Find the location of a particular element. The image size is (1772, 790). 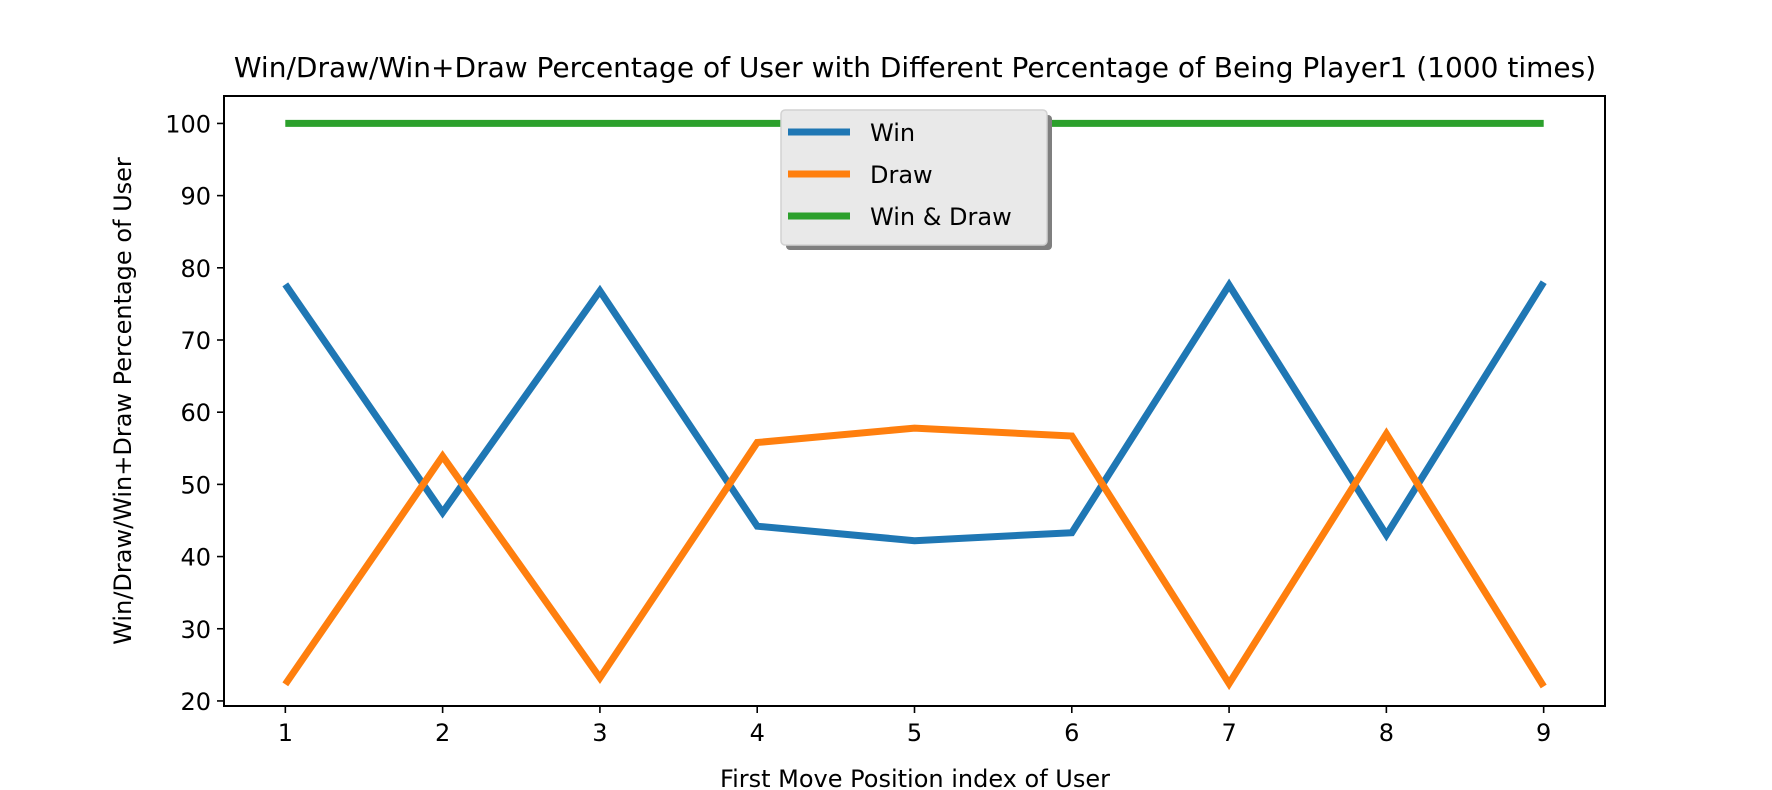

y-tick-label: 40 is located at coordinates (195, 558).